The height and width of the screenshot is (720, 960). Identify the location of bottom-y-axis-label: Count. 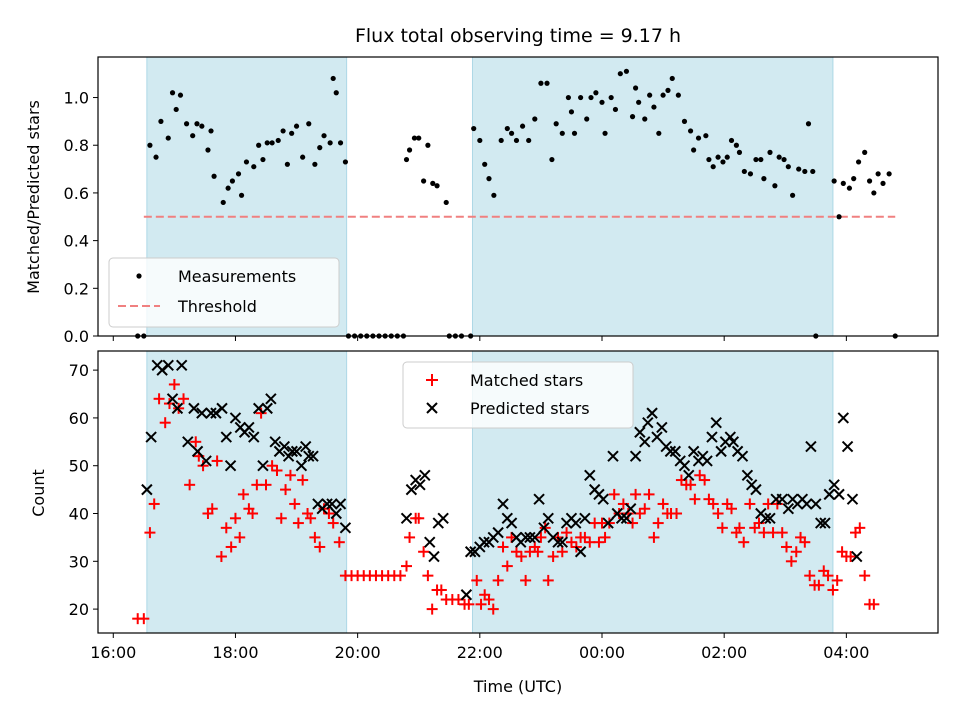
(38, 493).